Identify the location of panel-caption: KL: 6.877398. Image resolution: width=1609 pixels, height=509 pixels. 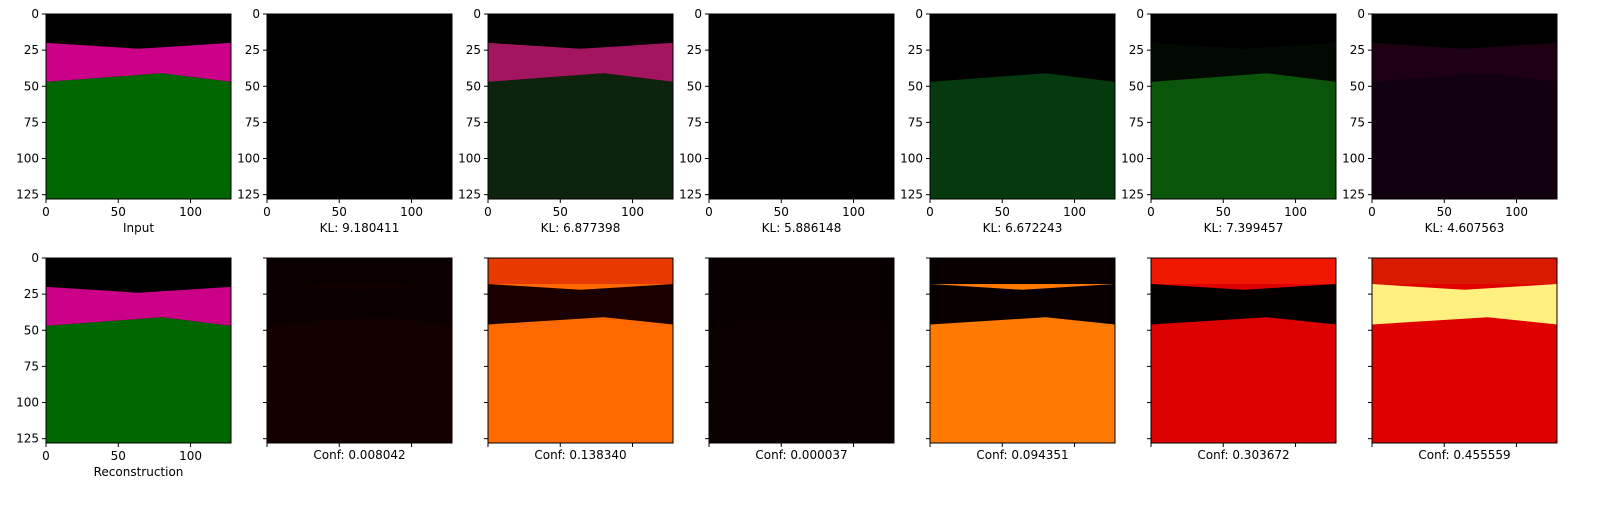
(581, 228).